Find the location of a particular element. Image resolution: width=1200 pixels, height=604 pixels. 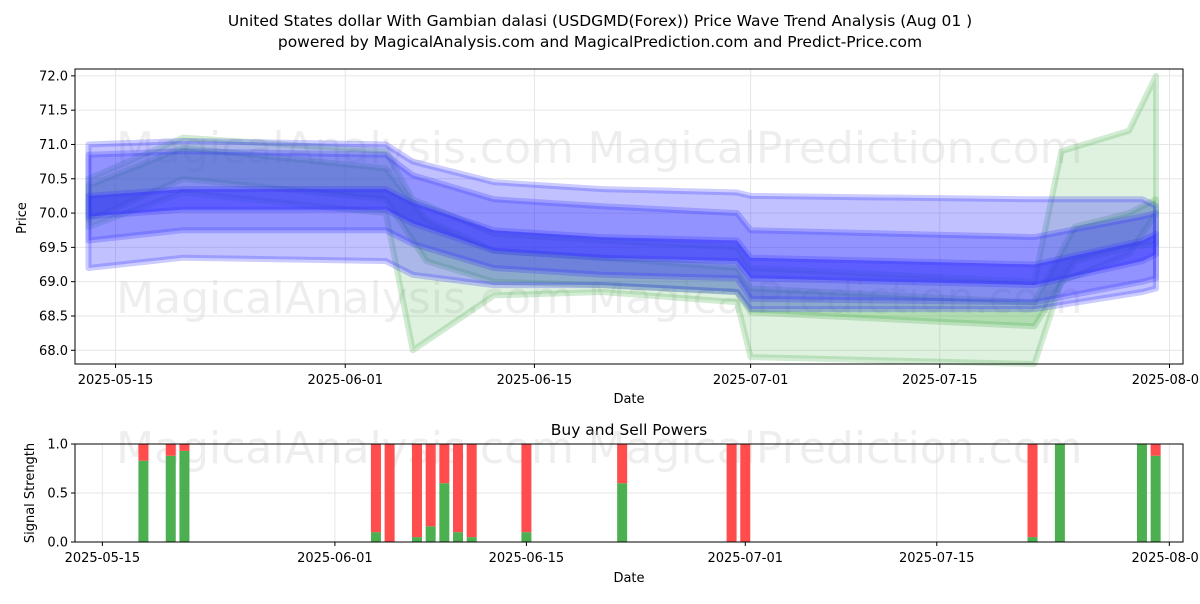

signal-x-tick-label: 2025-08-01 is located at coordinates (1166, 558).